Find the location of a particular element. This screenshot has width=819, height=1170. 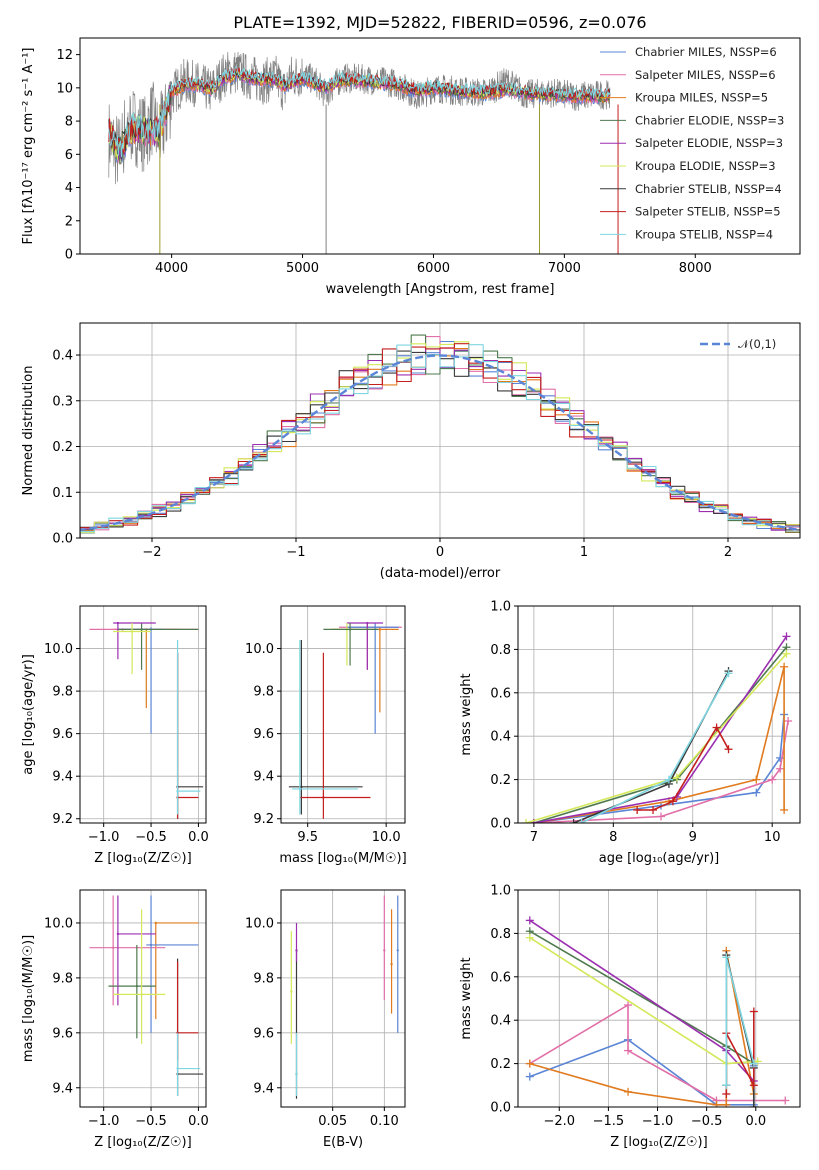

x-tick-label: −2.0 is located at coordinates (559, 1121).